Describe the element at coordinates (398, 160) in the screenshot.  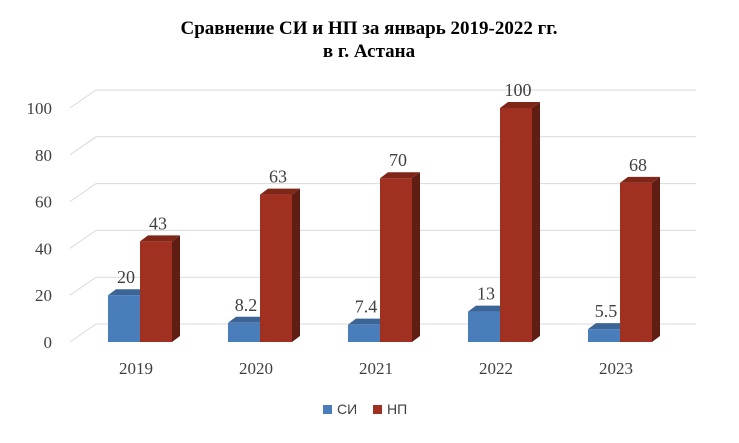
I see `data-label: 70` at that location.